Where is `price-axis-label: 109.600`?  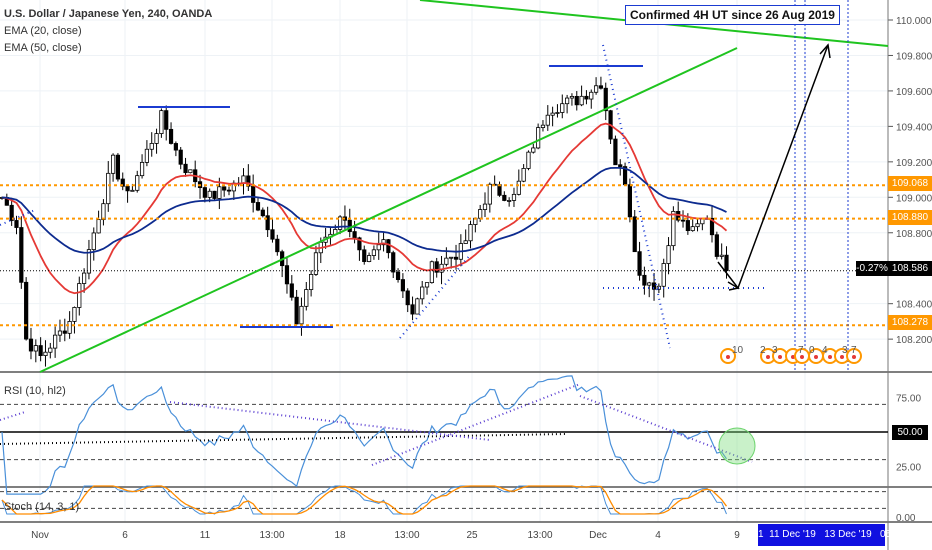 price-axis-label: 109.600 is located at coordinates (914, 92).